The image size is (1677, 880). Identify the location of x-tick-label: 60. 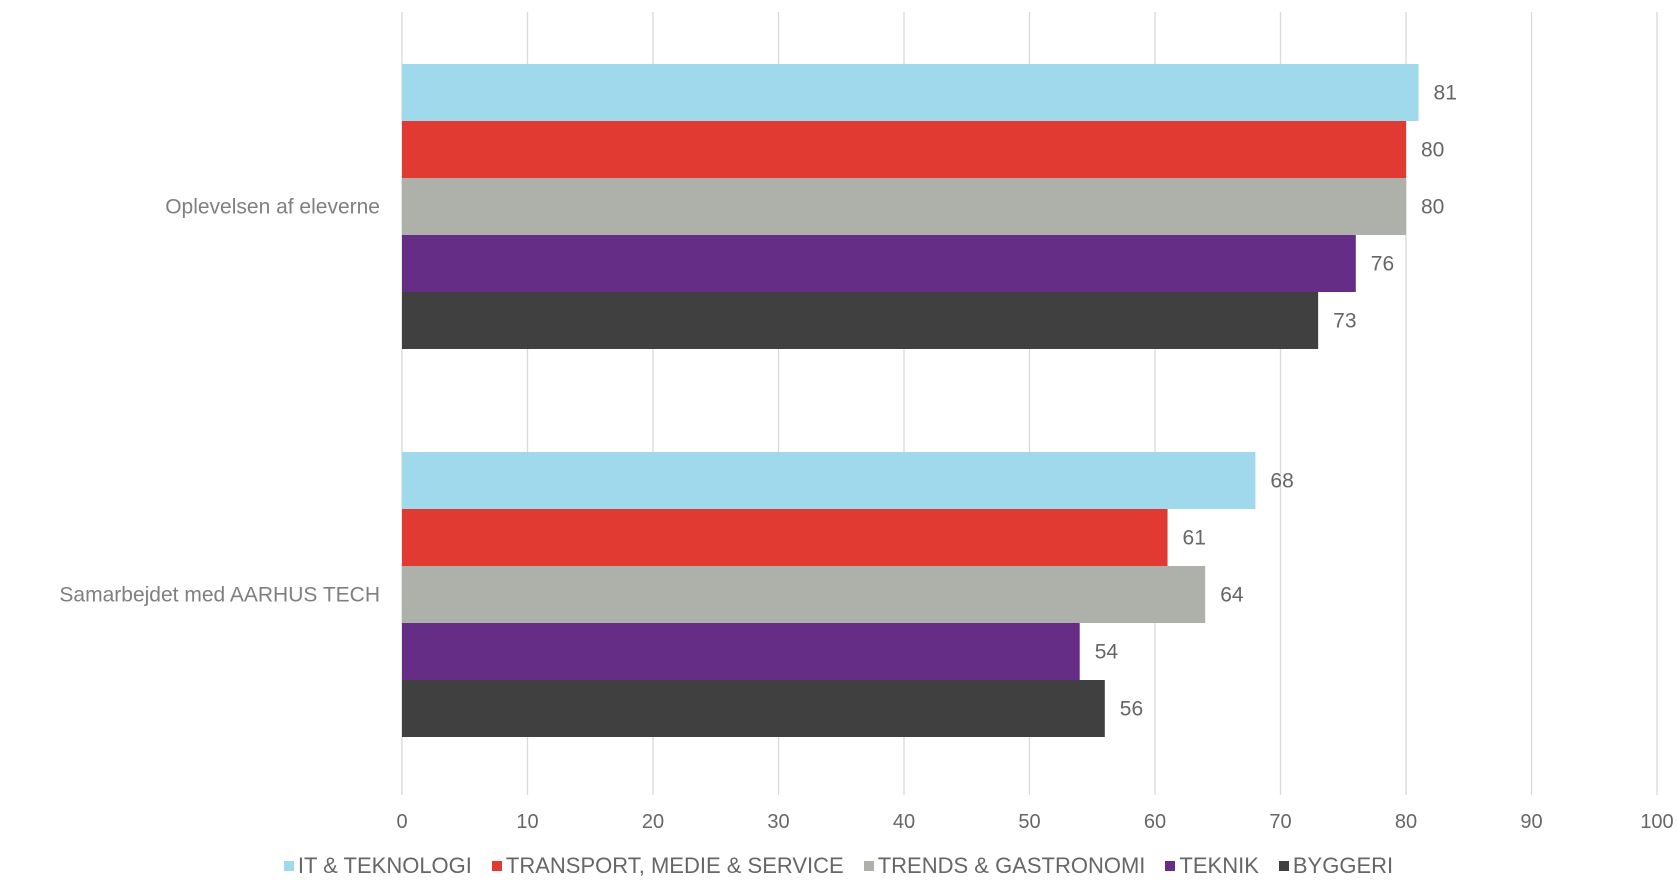
(1155, 822).